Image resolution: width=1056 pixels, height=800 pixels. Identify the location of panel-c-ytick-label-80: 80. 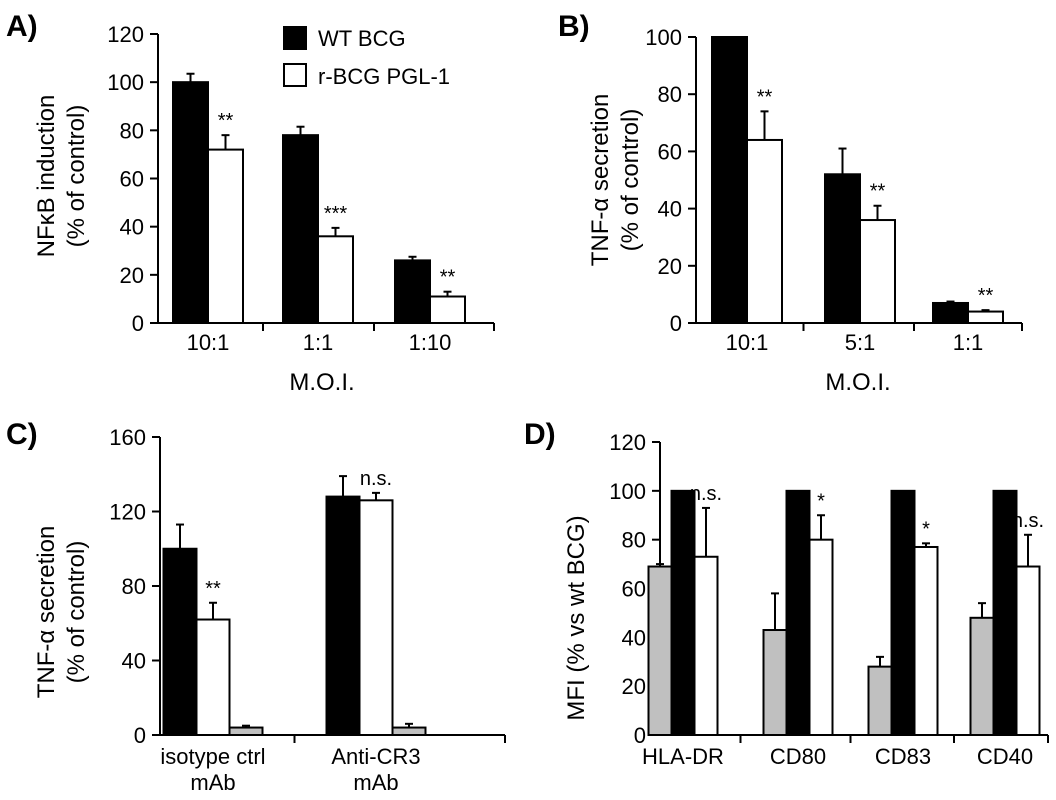
(134, 586).